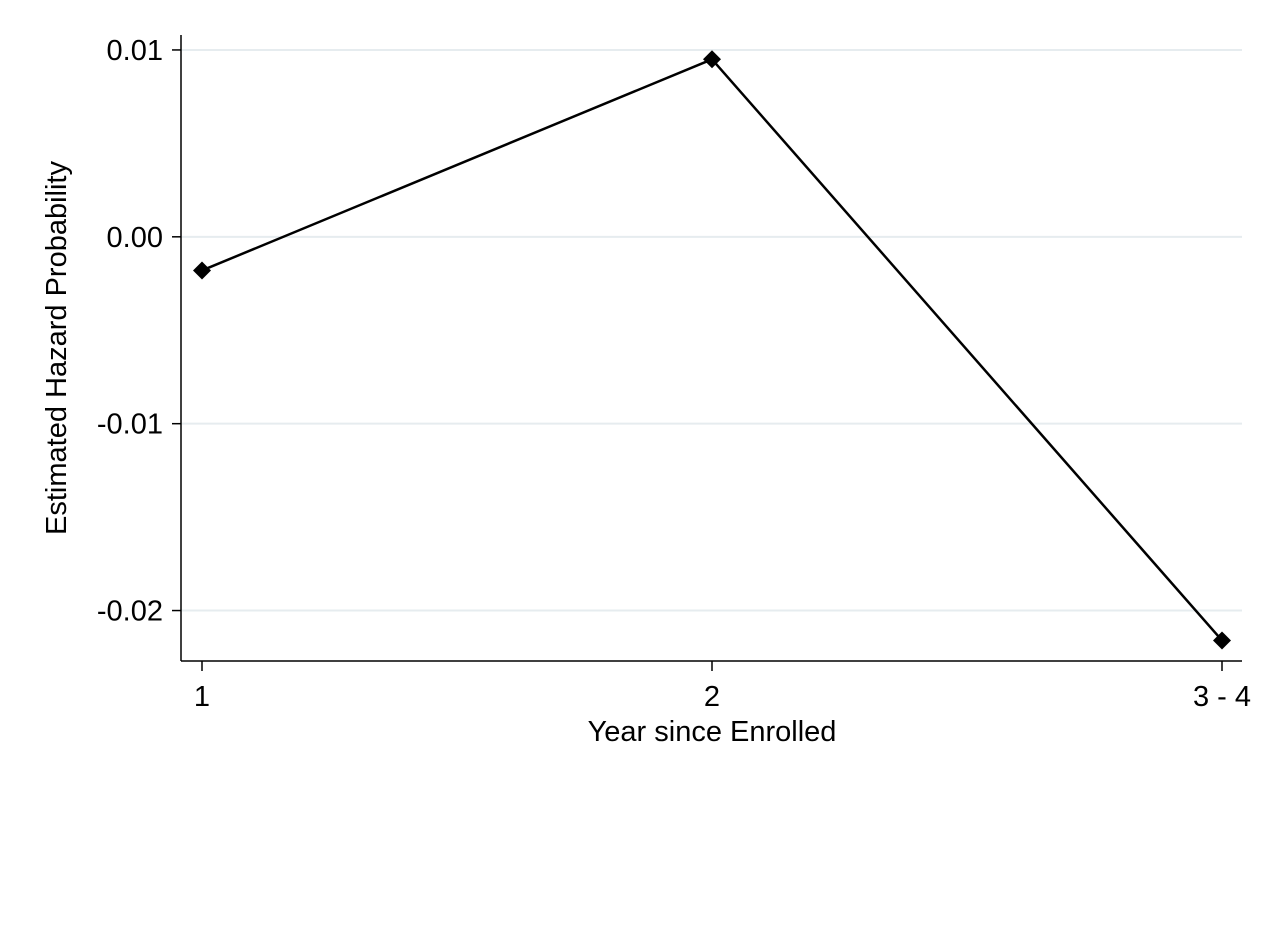  Describe the element at coordinates (130, 612) in the screenshot. I see `y-tick-label: -0.02` at that location.